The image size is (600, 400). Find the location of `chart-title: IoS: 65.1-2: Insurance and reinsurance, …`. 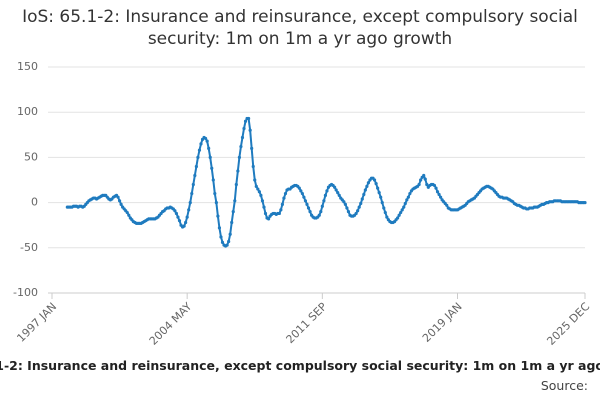

chart-title: IoS: 65.1-2: Insurance and reinsurance, … is located at coordinates (300, 28).